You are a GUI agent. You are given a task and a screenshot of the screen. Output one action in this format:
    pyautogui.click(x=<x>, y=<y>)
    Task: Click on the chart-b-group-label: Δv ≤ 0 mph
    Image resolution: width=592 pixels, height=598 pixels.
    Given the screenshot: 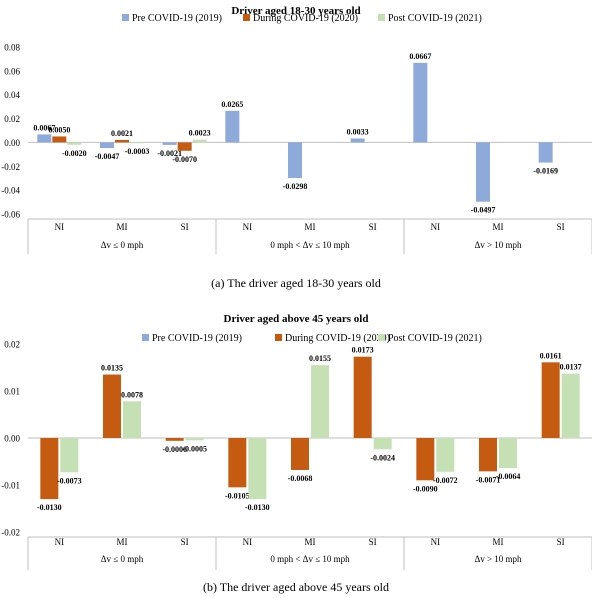 What is the action you would take?
    pyautogui.click(x=122, y=559)
    